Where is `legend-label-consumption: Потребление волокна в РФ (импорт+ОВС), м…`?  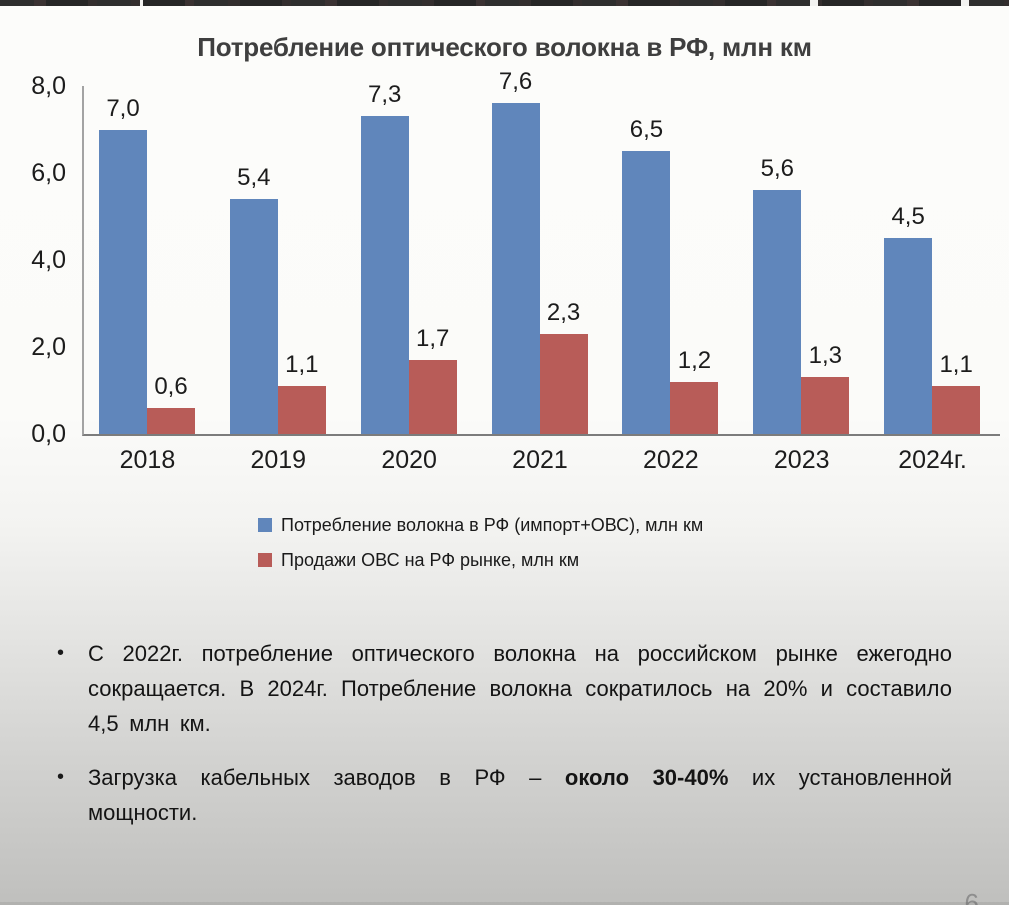 legend-label-consumption: Потребление волокна в РФ (импорт+ОВС), м… is located at coordinates (492, 524).